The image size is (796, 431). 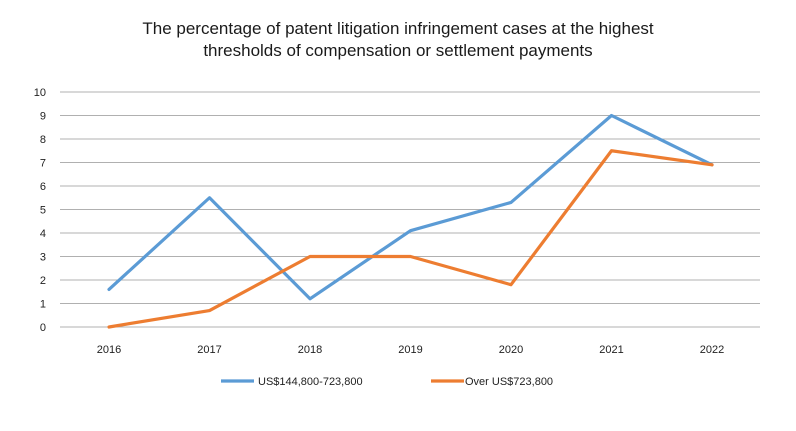 I want to click on x-tick-label: 2020, so click(x=511, y=350).